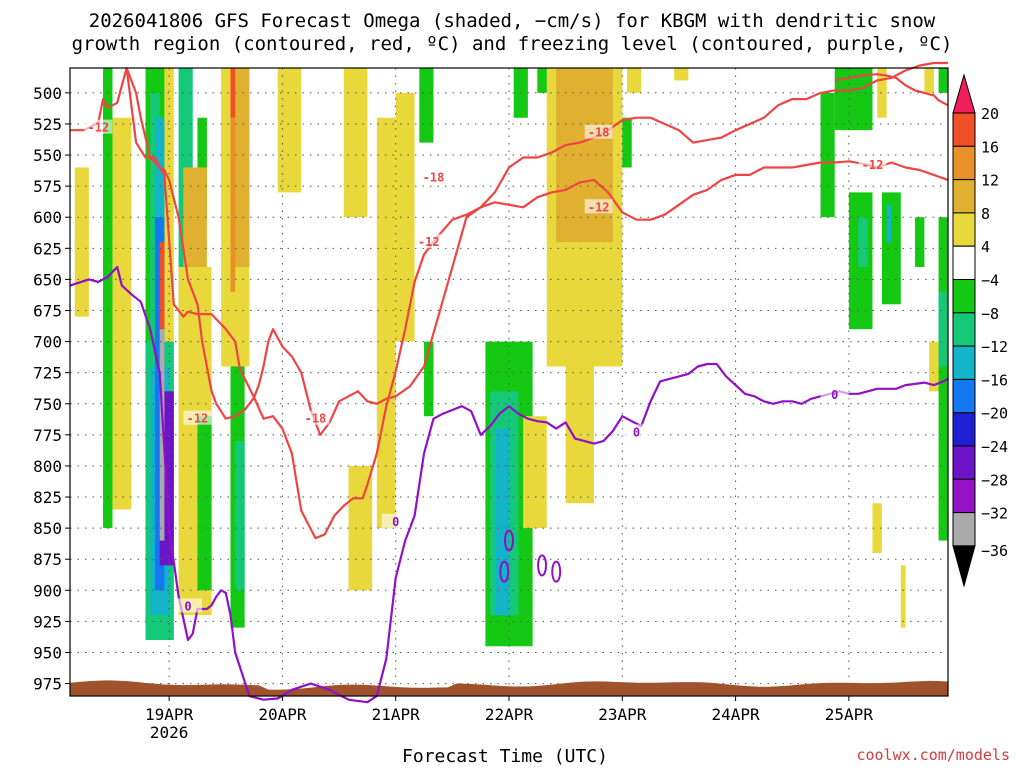 Image resolution: width=1024 pixels, height=768 pixels. I want to click on y-tick-label-975: 975, so click(47, 684).